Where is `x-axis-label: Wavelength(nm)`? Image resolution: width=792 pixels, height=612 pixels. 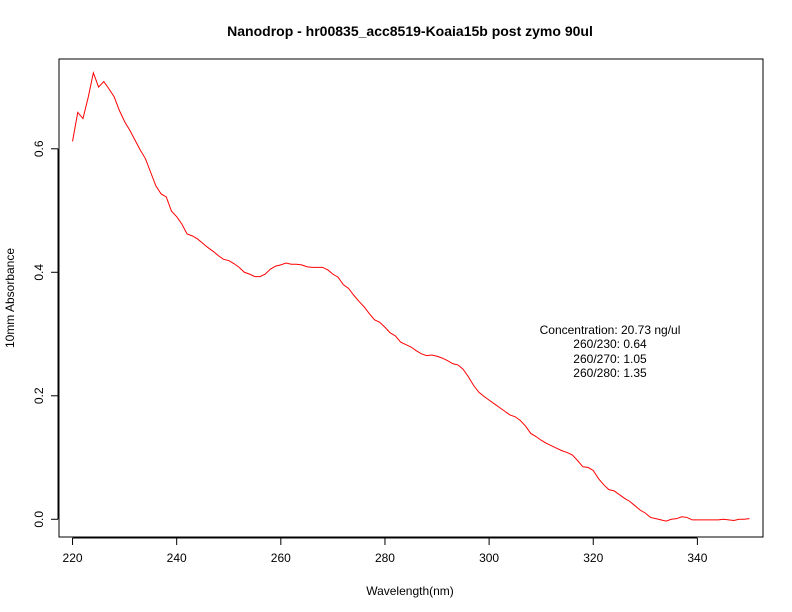
x-axis-label: Wavelength(nm) is located at coordinates (410, 591).